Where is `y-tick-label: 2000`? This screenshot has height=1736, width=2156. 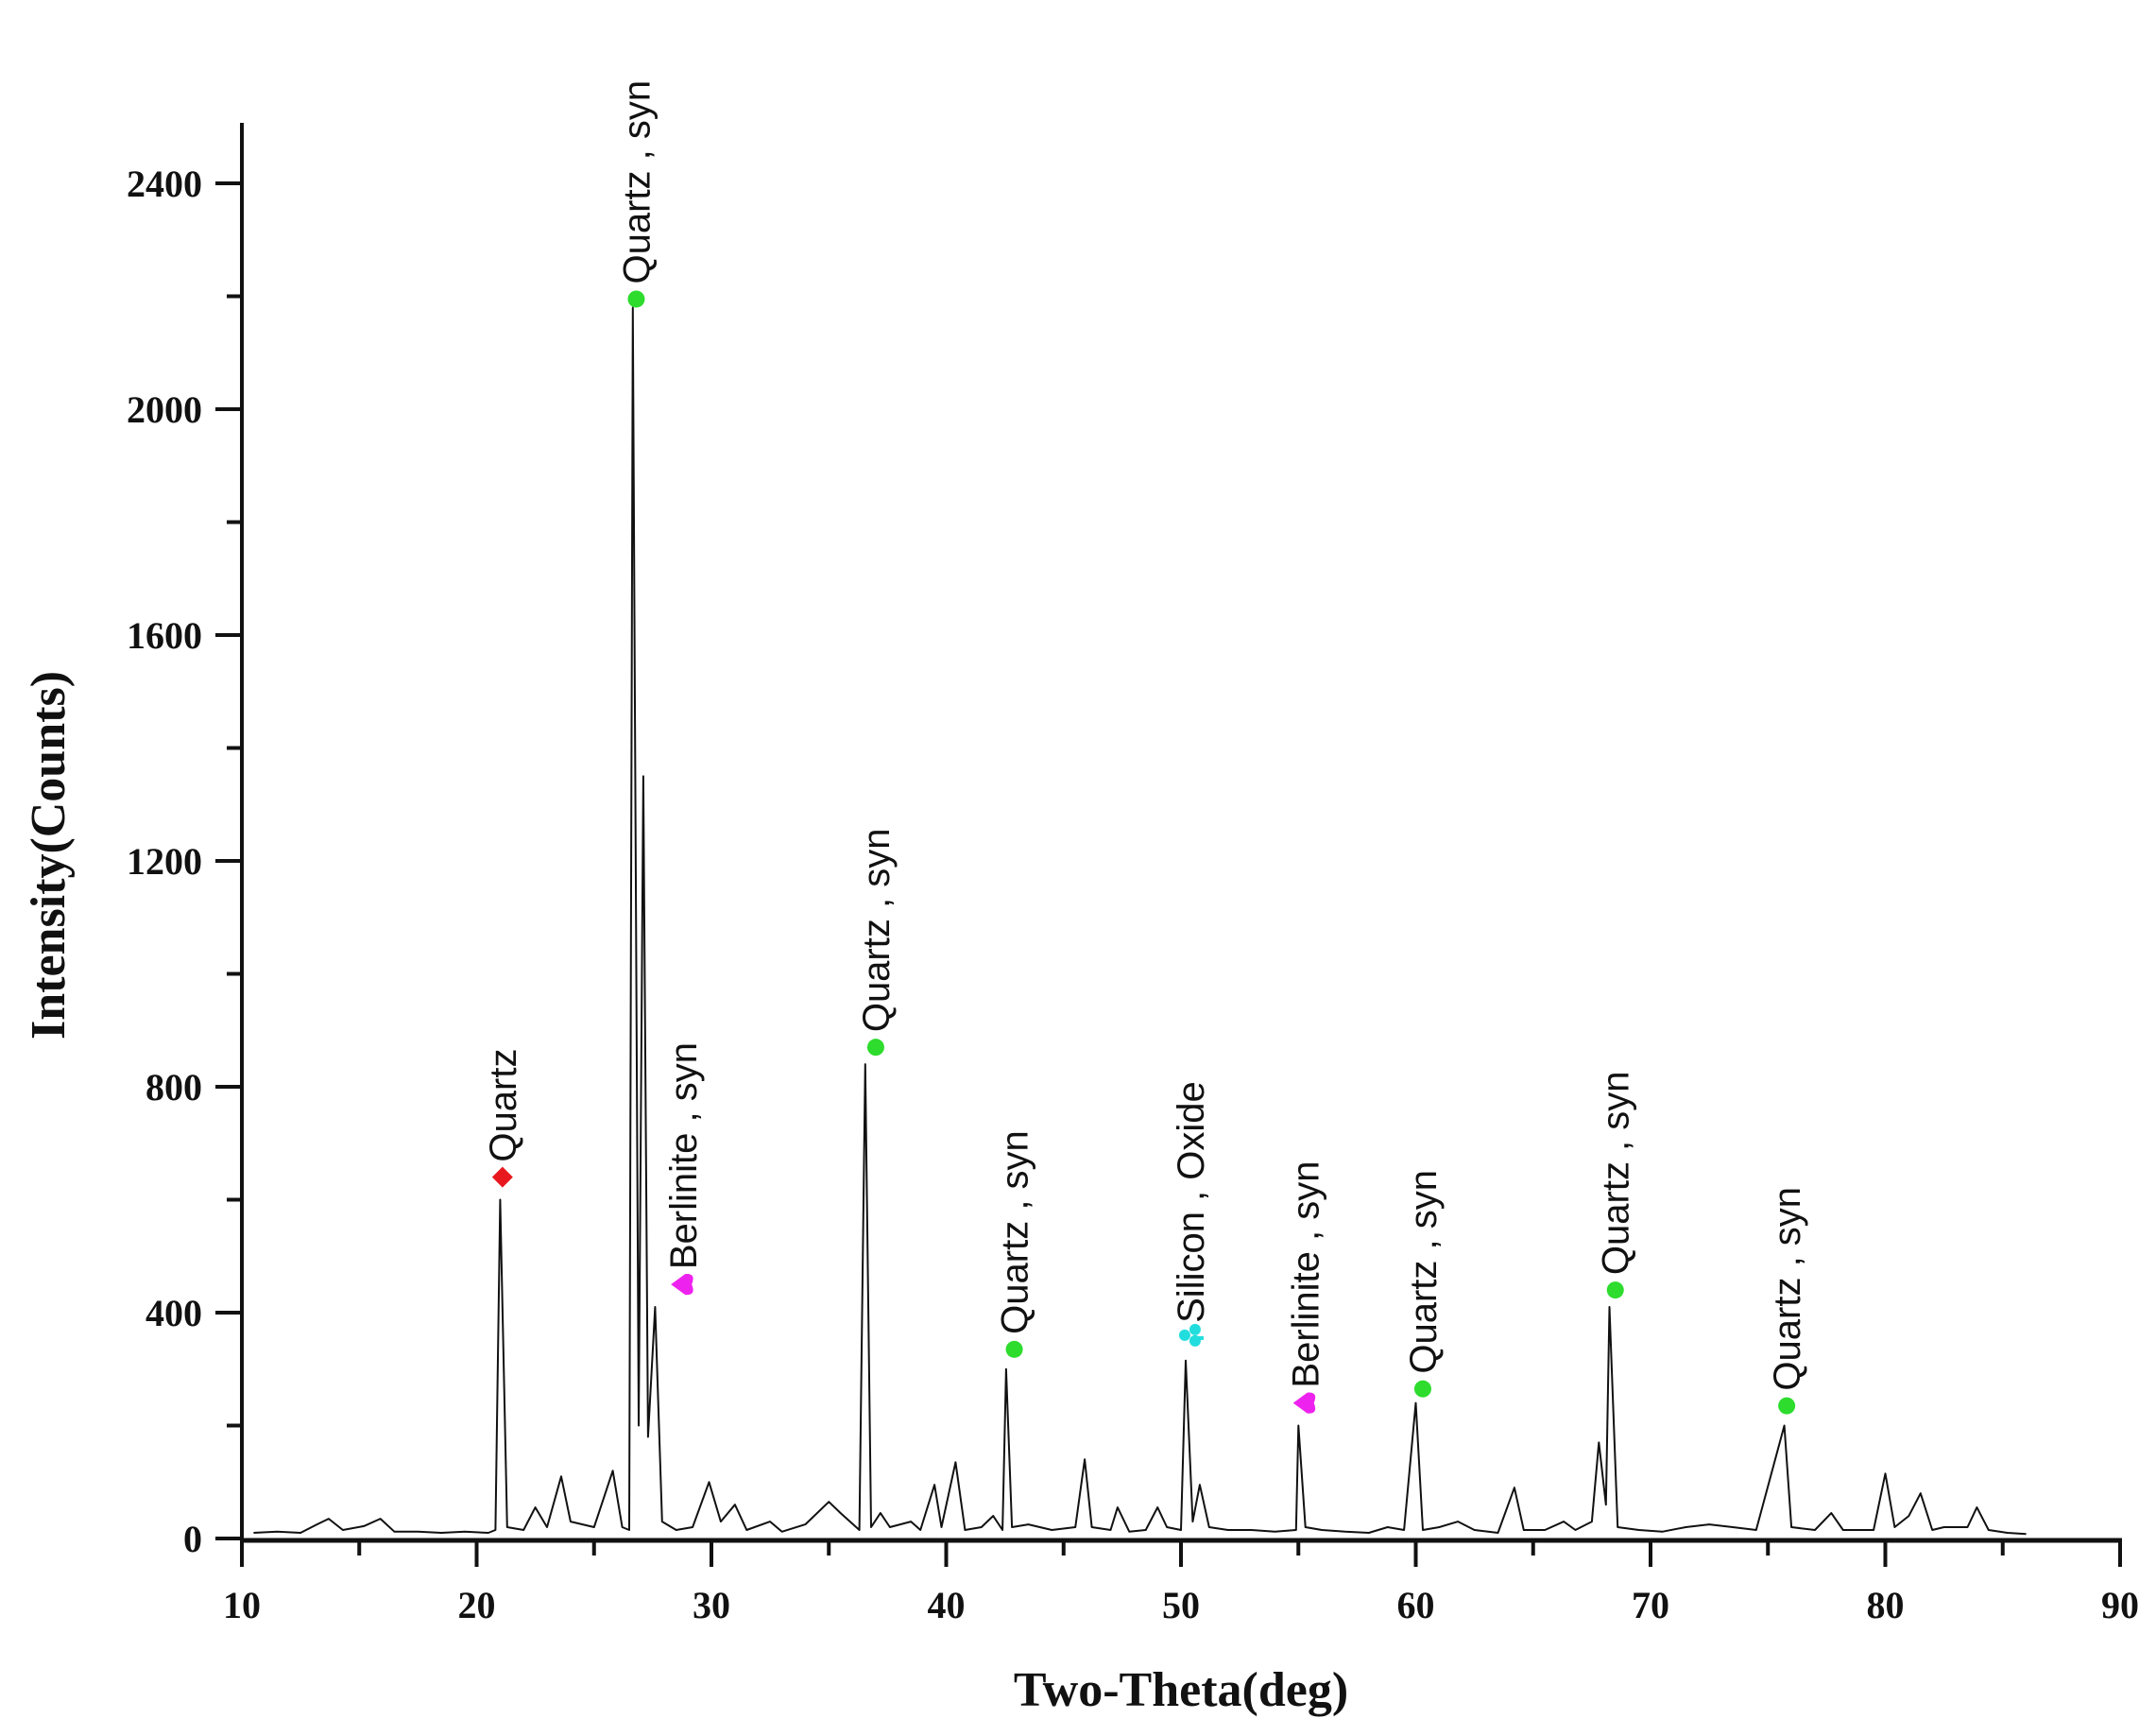 y-tick-label: 2000 is located at coordinates (164, 409).